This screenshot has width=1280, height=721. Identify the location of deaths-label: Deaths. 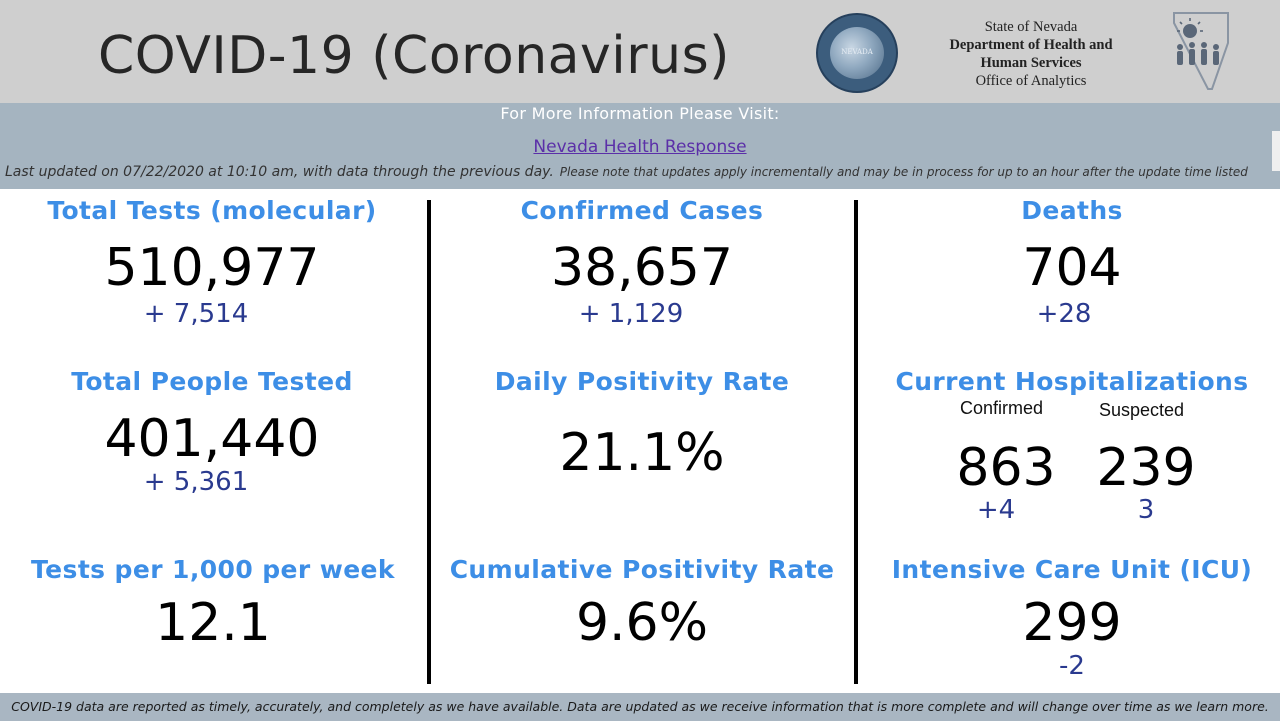
(1072, 210).